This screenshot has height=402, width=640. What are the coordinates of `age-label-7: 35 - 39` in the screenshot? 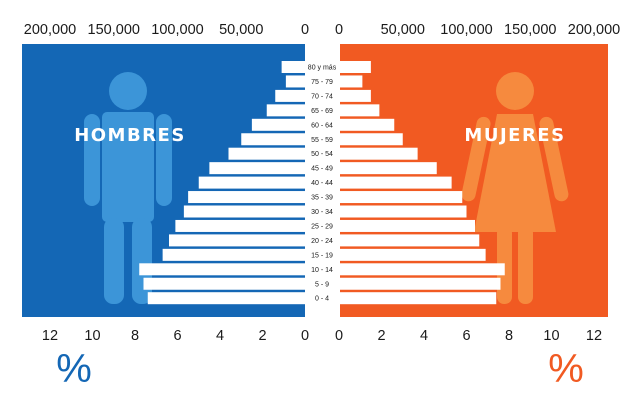 It's located at (322, 198).